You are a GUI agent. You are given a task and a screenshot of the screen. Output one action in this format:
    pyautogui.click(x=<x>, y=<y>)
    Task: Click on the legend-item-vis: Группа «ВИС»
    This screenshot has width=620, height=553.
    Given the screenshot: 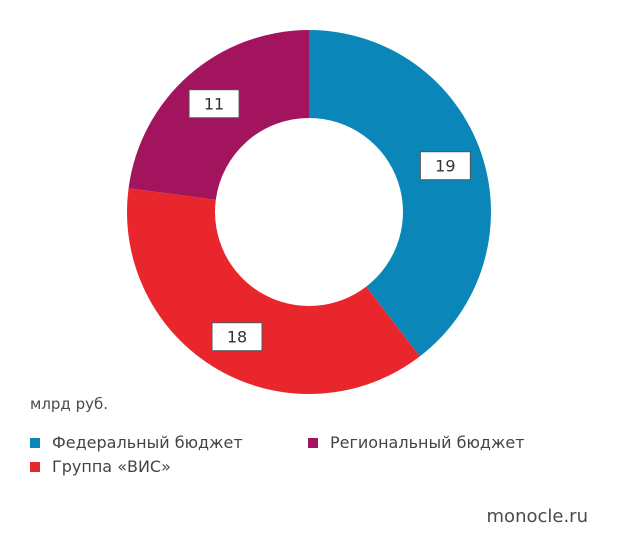 What is the action you would take?
    pyautogui.click(x=100, y=466)
    